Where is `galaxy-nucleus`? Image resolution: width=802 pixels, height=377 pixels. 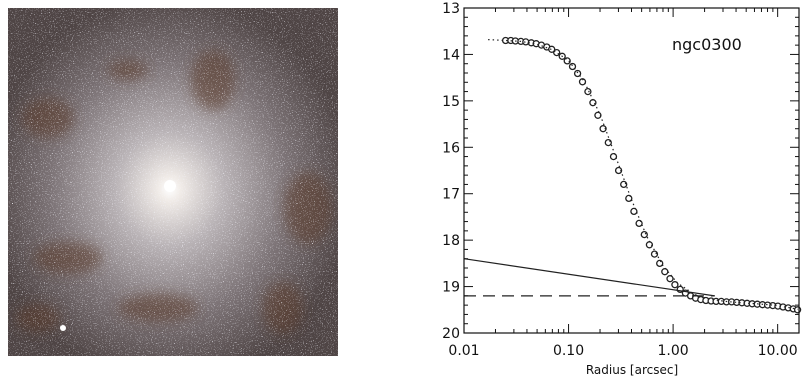
galaxy-nucleus is located at coordinates (170, 186).